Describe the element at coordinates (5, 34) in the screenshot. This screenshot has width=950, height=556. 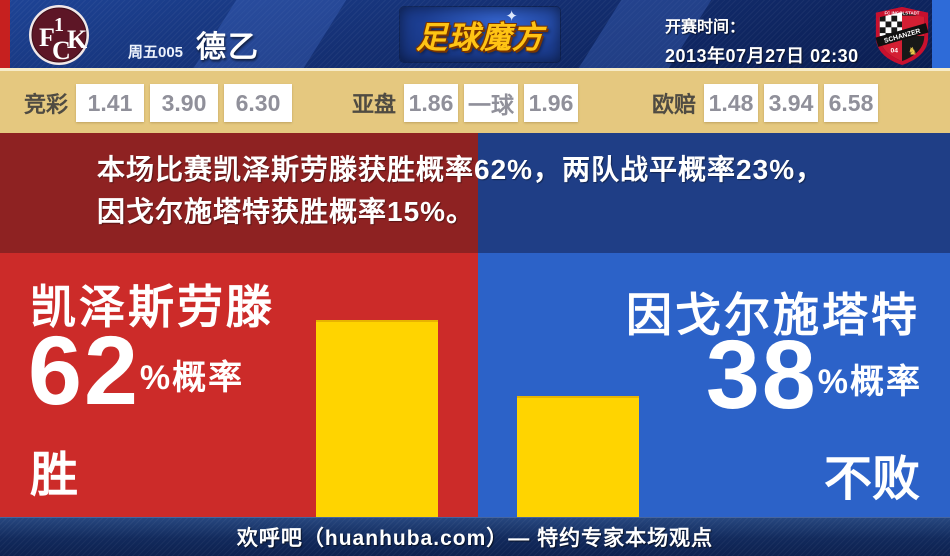
I see `home-color-stripe` at that location.